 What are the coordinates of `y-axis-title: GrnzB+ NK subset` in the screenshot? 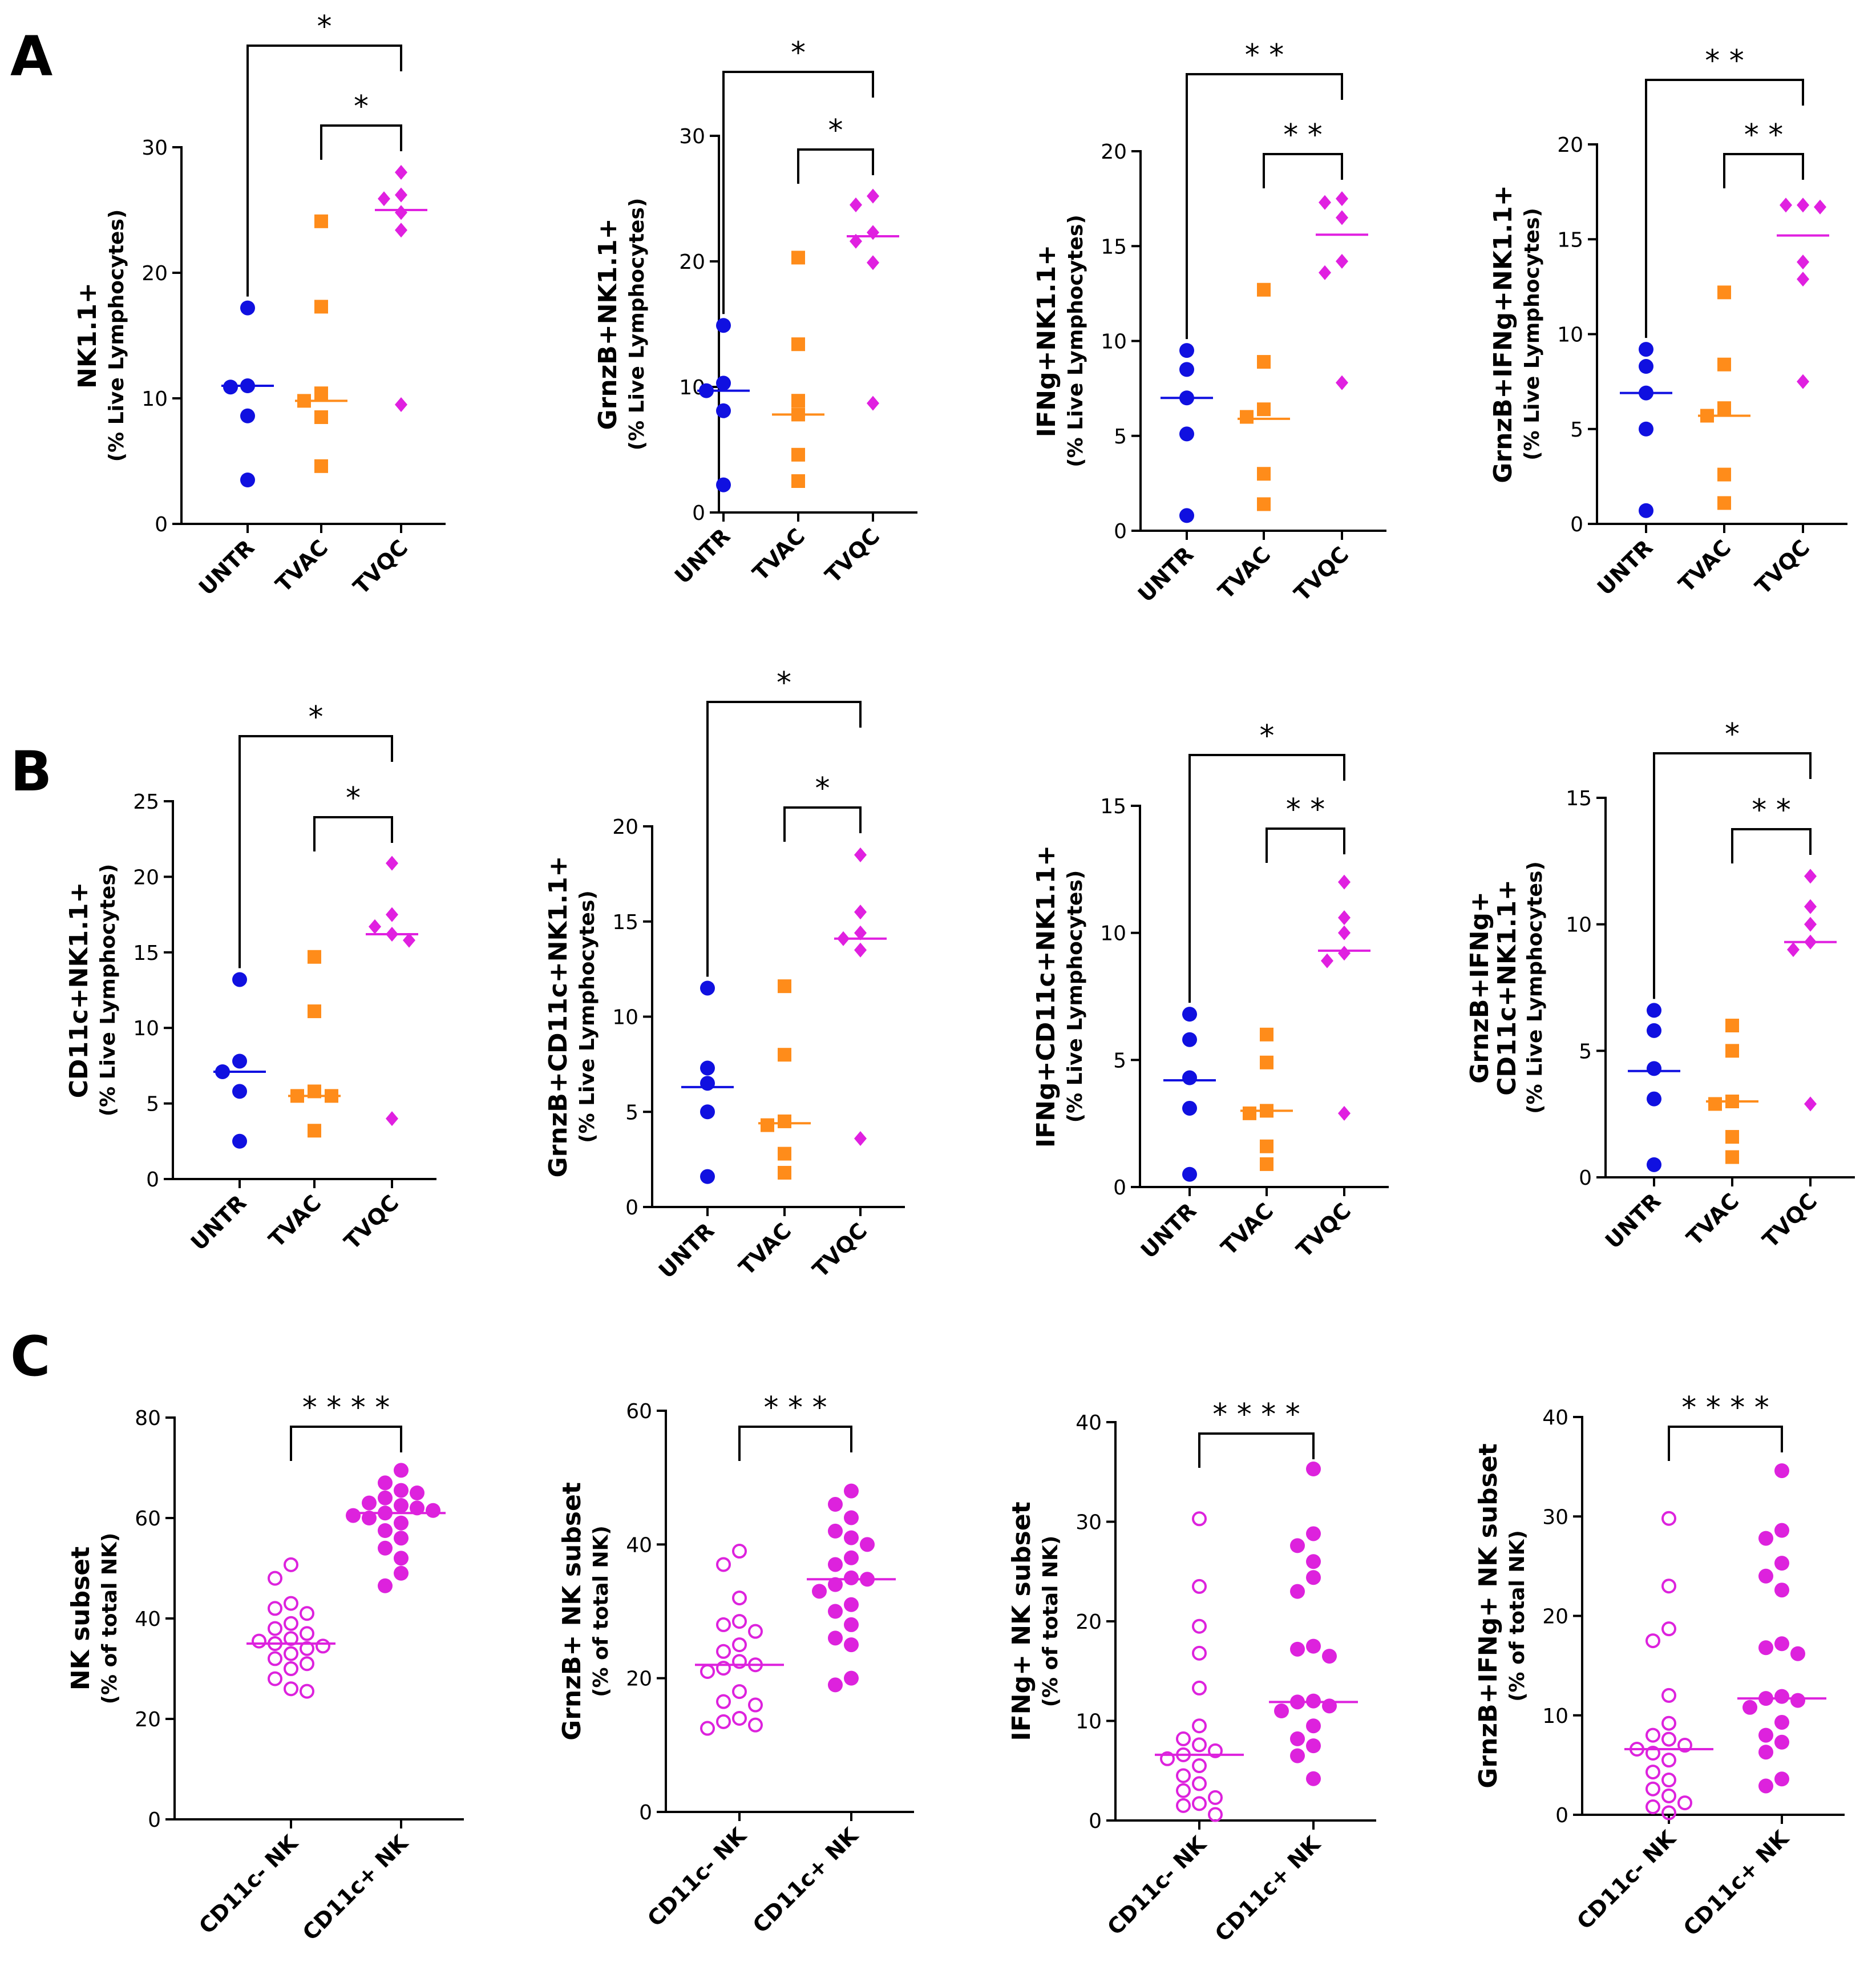 It's located at (572, 1611).